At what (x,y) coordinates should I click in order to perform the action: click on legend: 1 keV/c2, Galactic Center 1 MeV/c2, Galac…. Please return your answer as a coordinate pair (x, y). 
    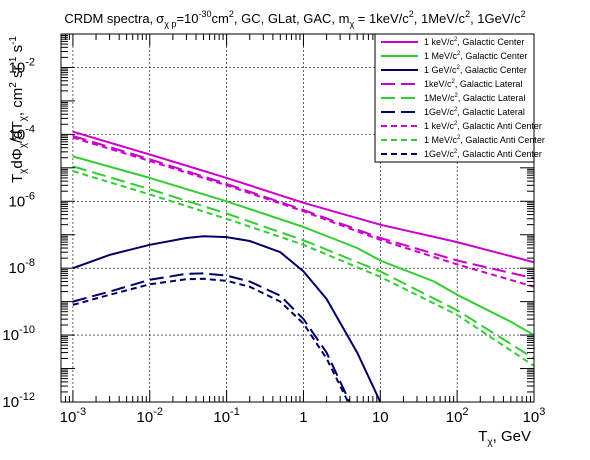
    Looking at the image, I should click on (459, 98).